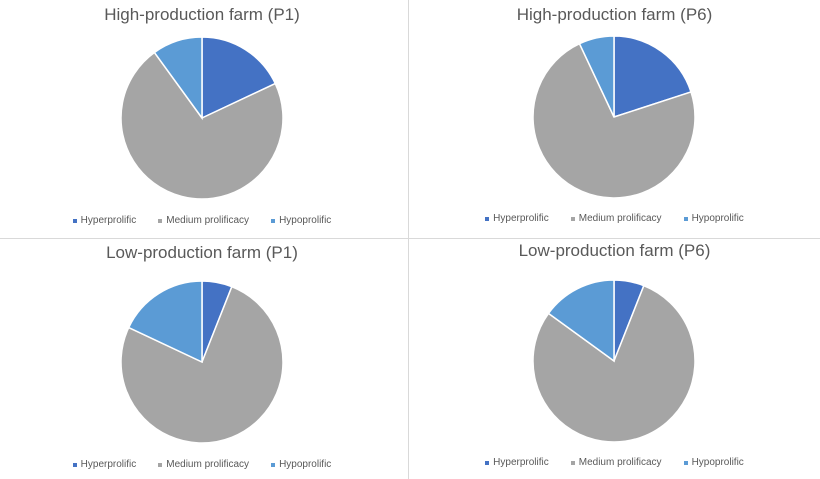 This screenshot has width=820, height=479. I want to click on horizontal-divider, so click(410, 238).